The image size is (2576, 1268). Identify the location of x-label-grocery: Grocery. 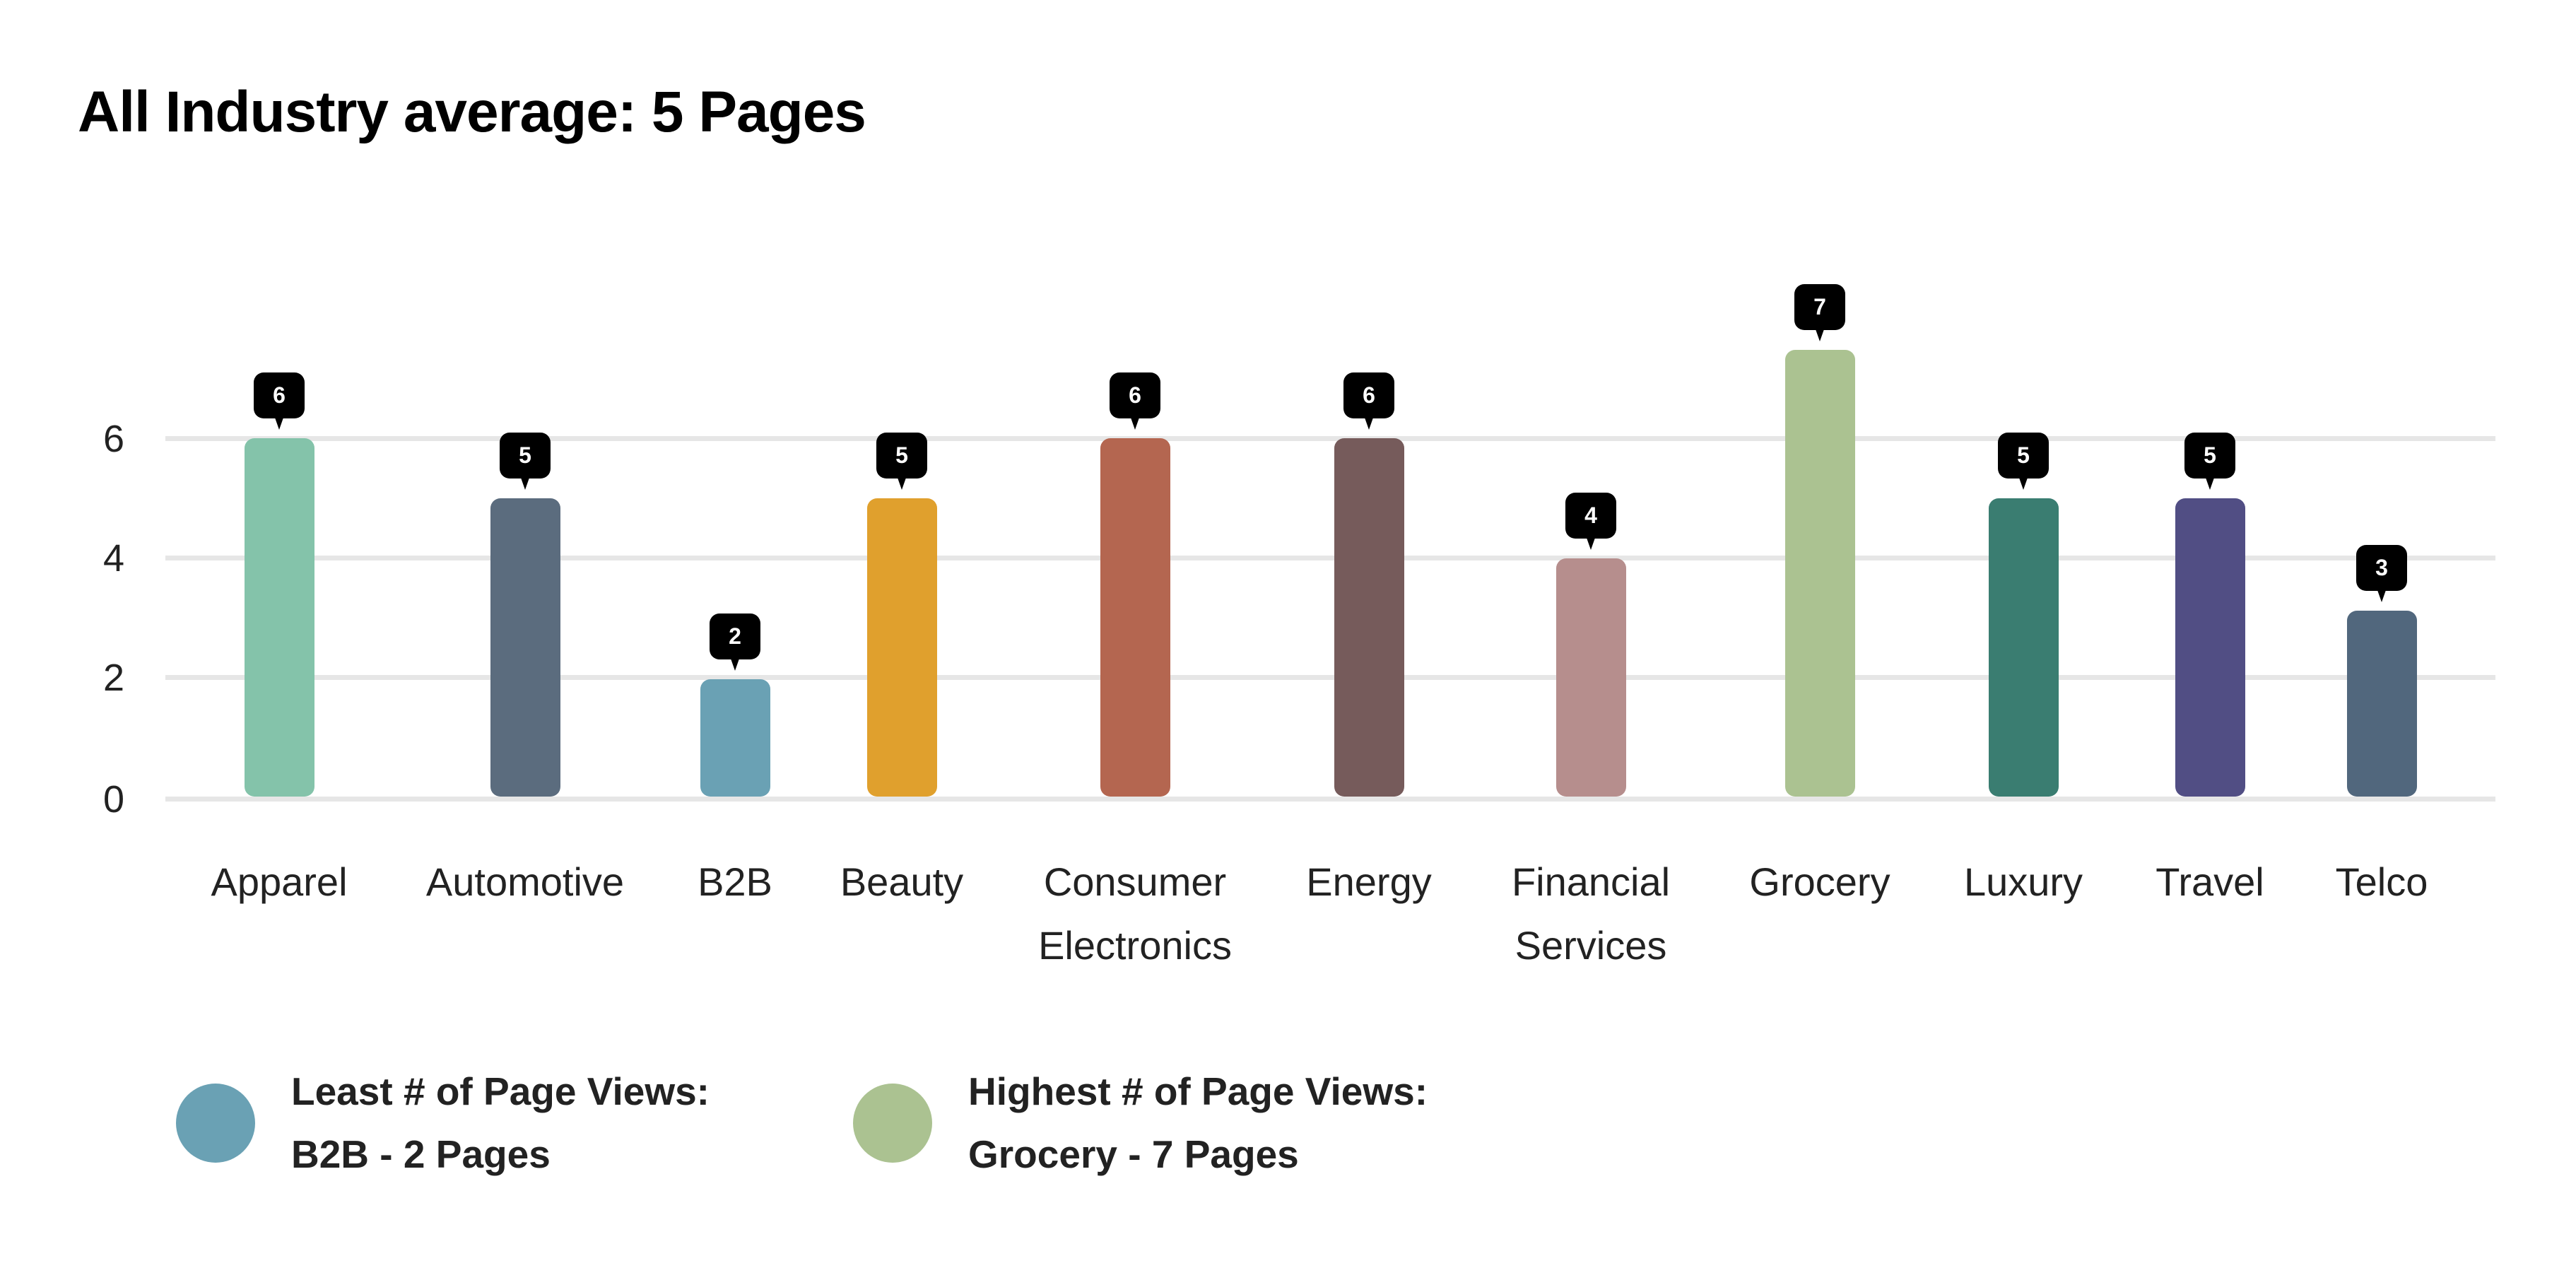
(1819, 882).